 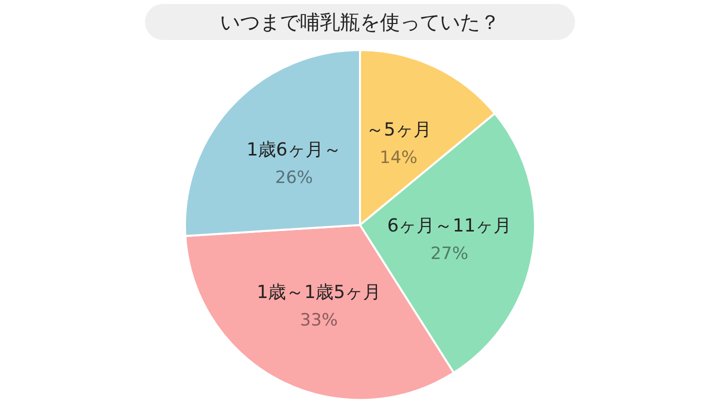 I want to click on slice-label: 6ヶ月～11ヶ月, so click(x=449, y=226).